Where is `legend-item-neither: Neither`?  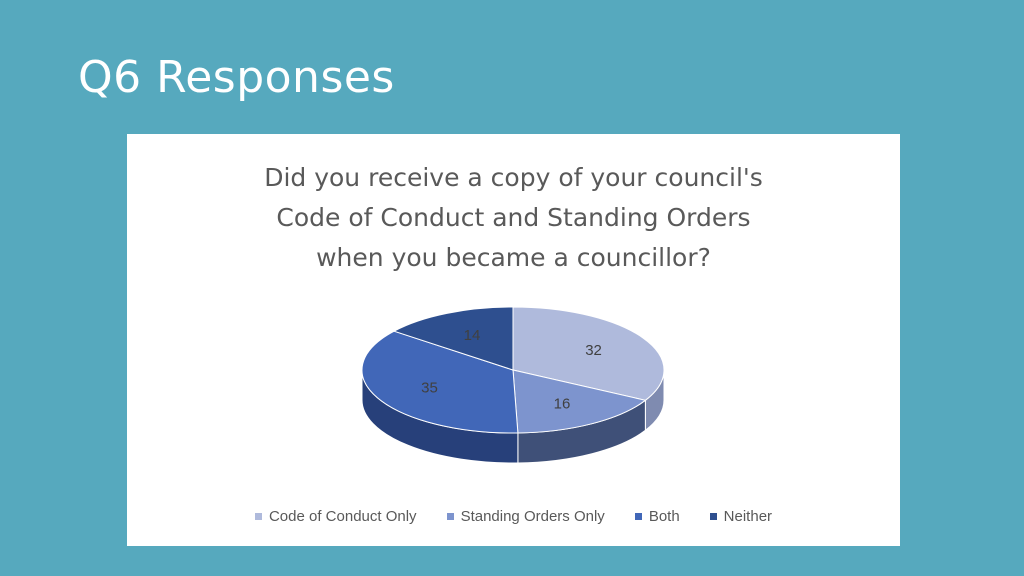 legend-item-neither: Neither is located at coordinates (741, 516).